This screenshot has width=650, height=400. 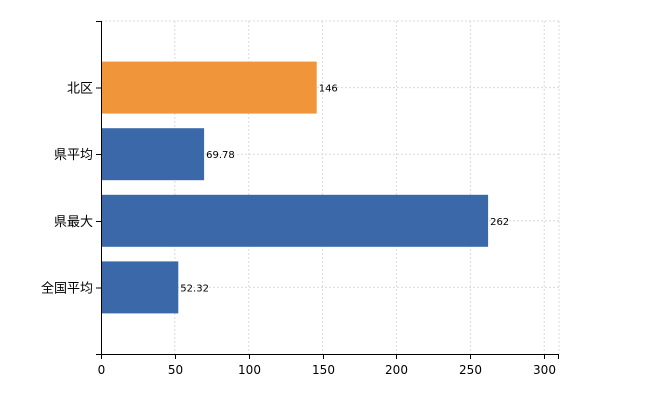 What do you see at coordinates (194, 288) in the screenshot?
I see `data-label: 52.32` at bounding box center [194, 288].